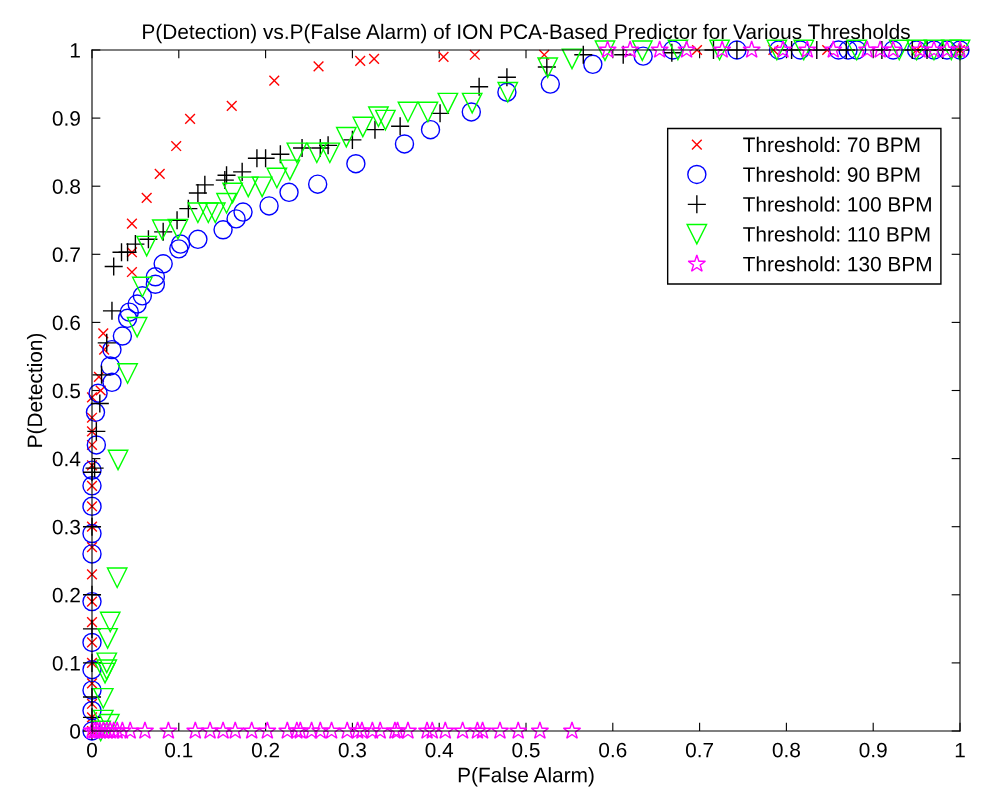 The height and width of the screenshot is (806, 1008). What do you see at coordinates (526, 33) in the screenshot?
I see `chart-title: P(Detection) vs.P(False Alarm) of ION PCA-Based Predictor for Various Thresholds` at bounding box center [526, 33].